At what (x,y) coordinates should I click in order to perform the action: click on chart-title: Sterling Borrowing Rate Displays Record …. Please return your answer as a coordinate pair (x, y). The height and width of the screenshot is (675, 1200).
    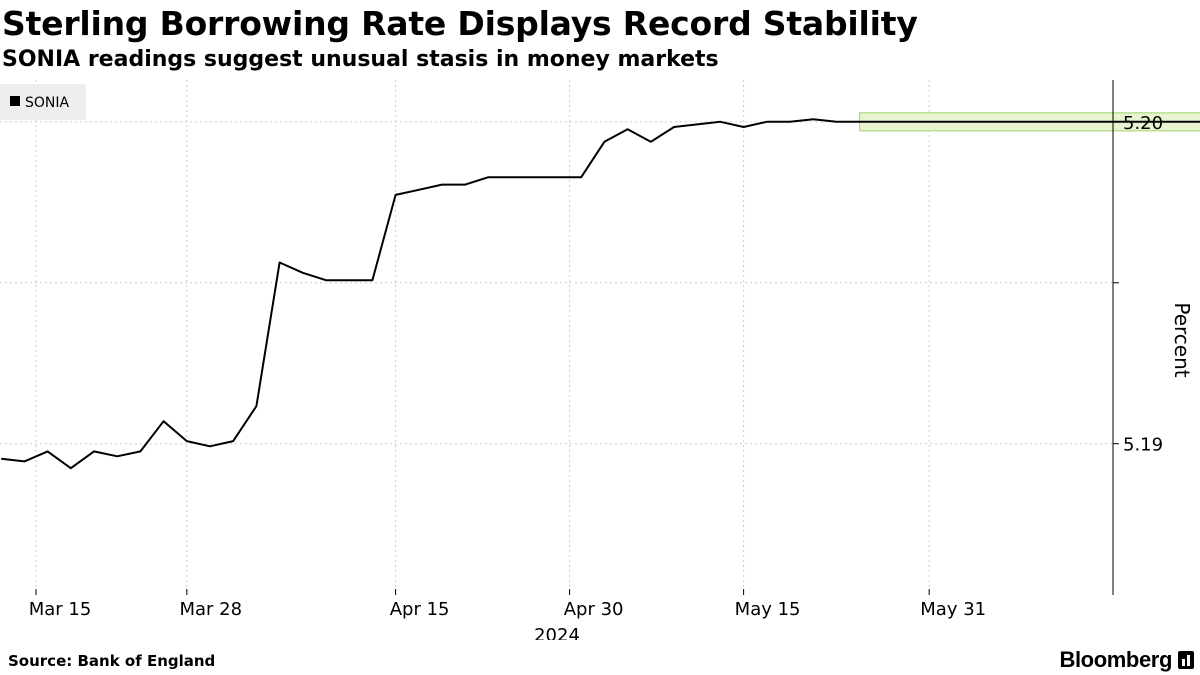
    Looking at the image, I should click on (460, 23).